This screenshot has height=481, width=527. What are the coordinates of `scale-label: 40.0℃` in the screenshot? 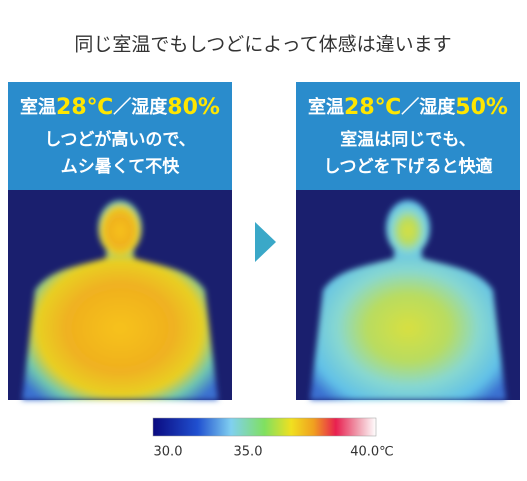 It's located at (372, 452).